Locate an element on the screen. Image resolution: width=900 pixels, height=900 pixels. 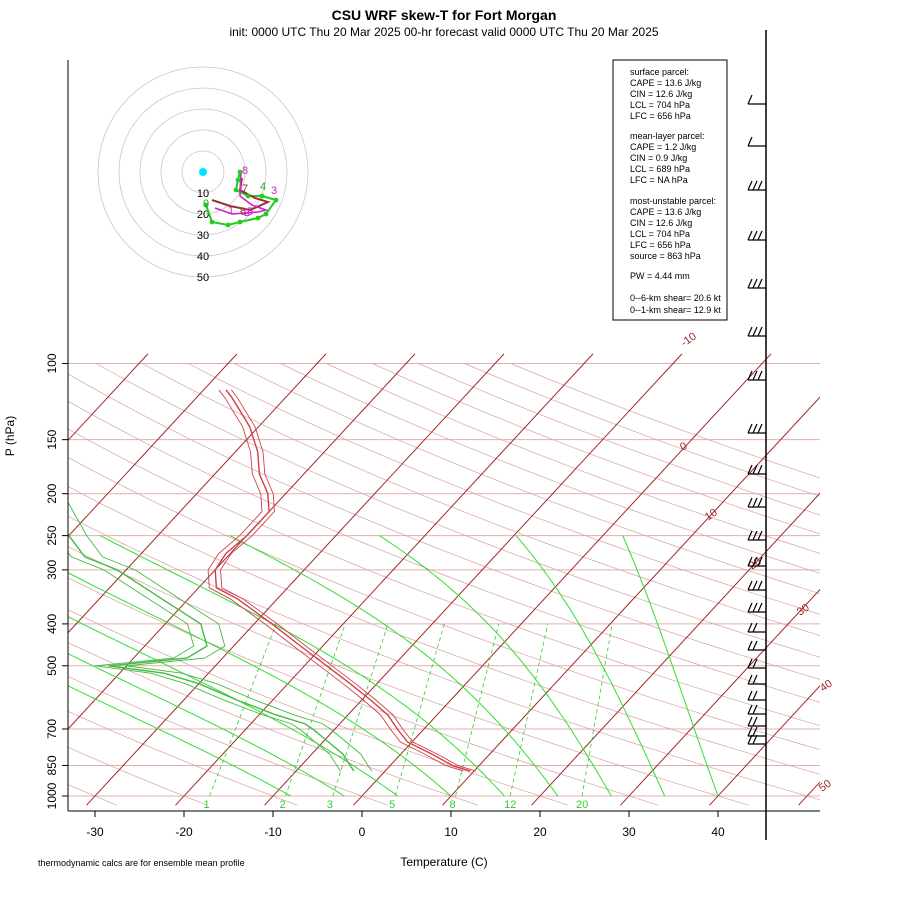
y-tick-label: 250 is located at coordinates (52, 535).